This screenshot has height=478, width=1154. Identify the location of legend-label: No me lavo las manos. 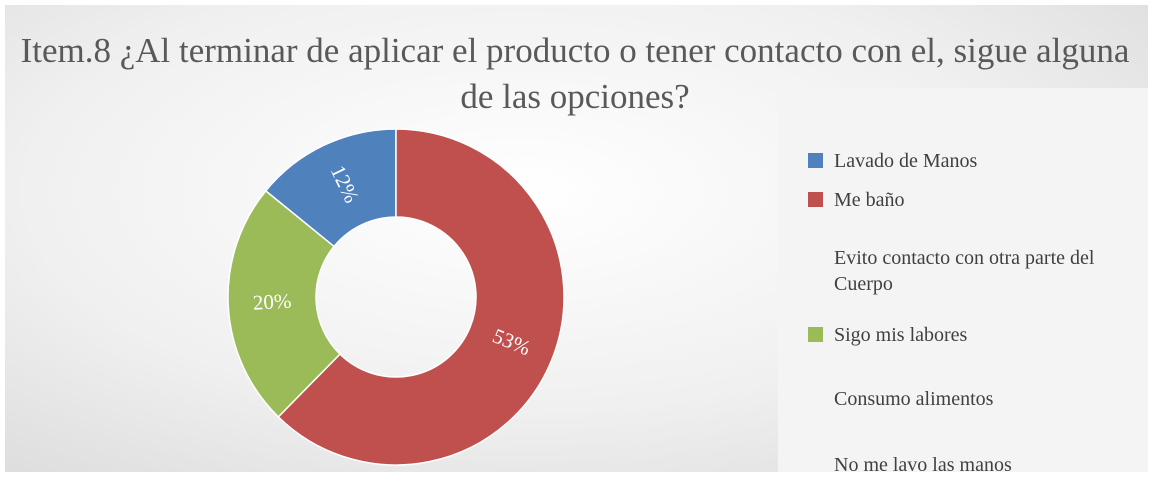
(923, 465).